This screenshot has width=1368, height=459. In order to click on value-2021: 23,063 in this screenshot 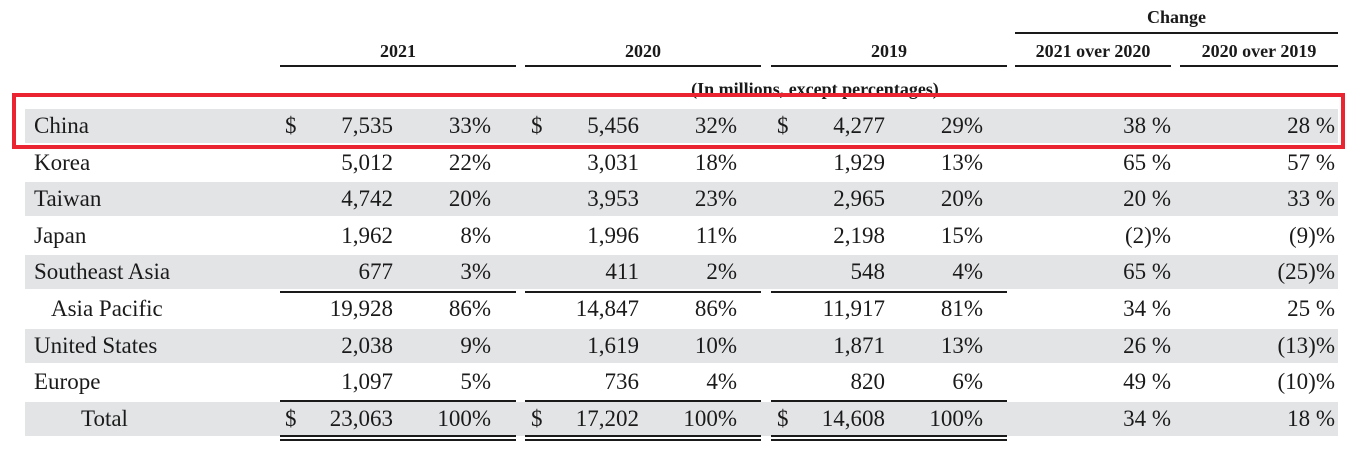, I will do `click(361, 418)`.